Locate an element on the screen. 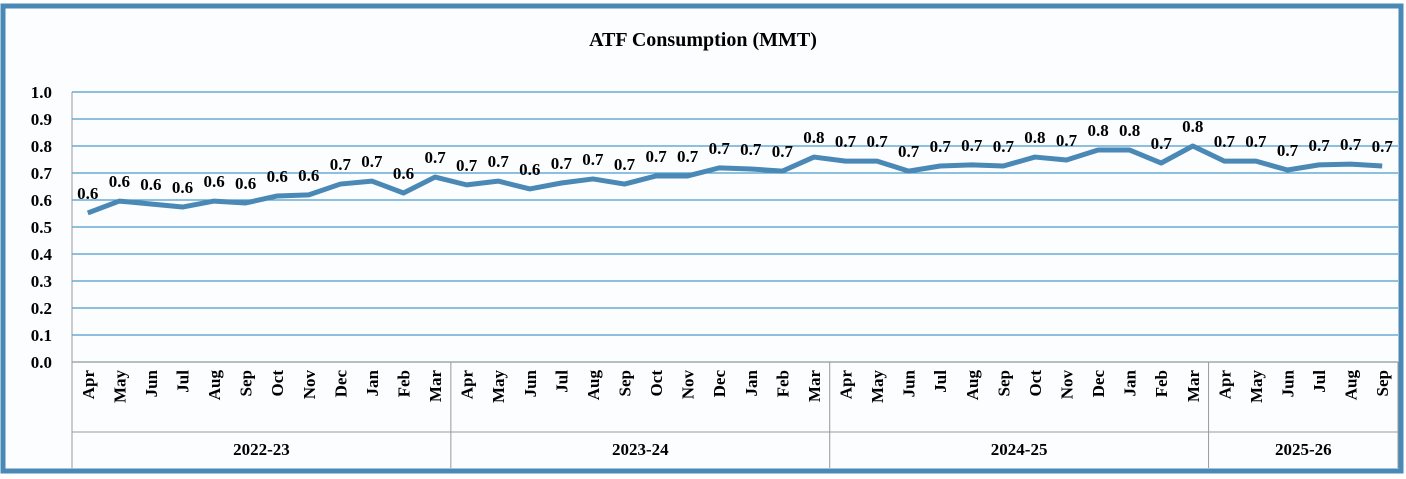 This screenshot has height=479, width=1406. y-tick-label: 0.3 is located at coordinates (41, 281).